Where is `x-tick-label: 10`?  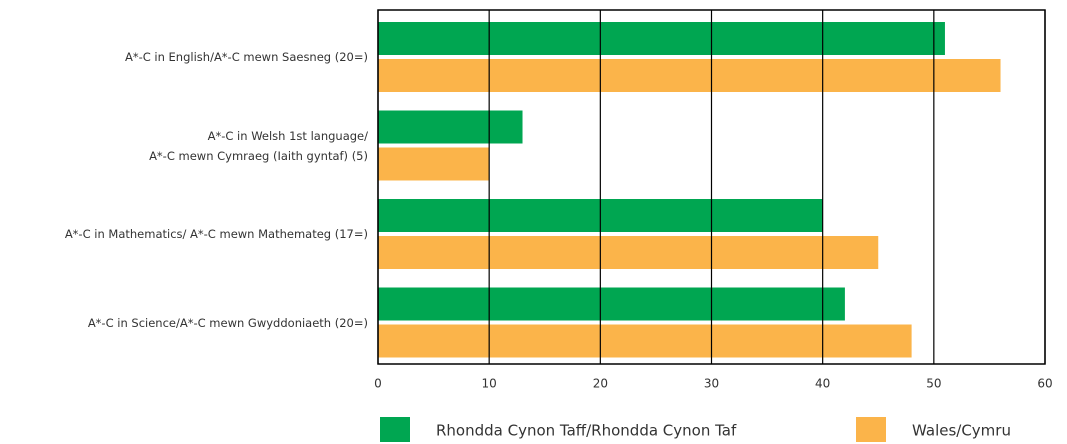 x-tick-label: 10 is located at coordinates (489, 384).